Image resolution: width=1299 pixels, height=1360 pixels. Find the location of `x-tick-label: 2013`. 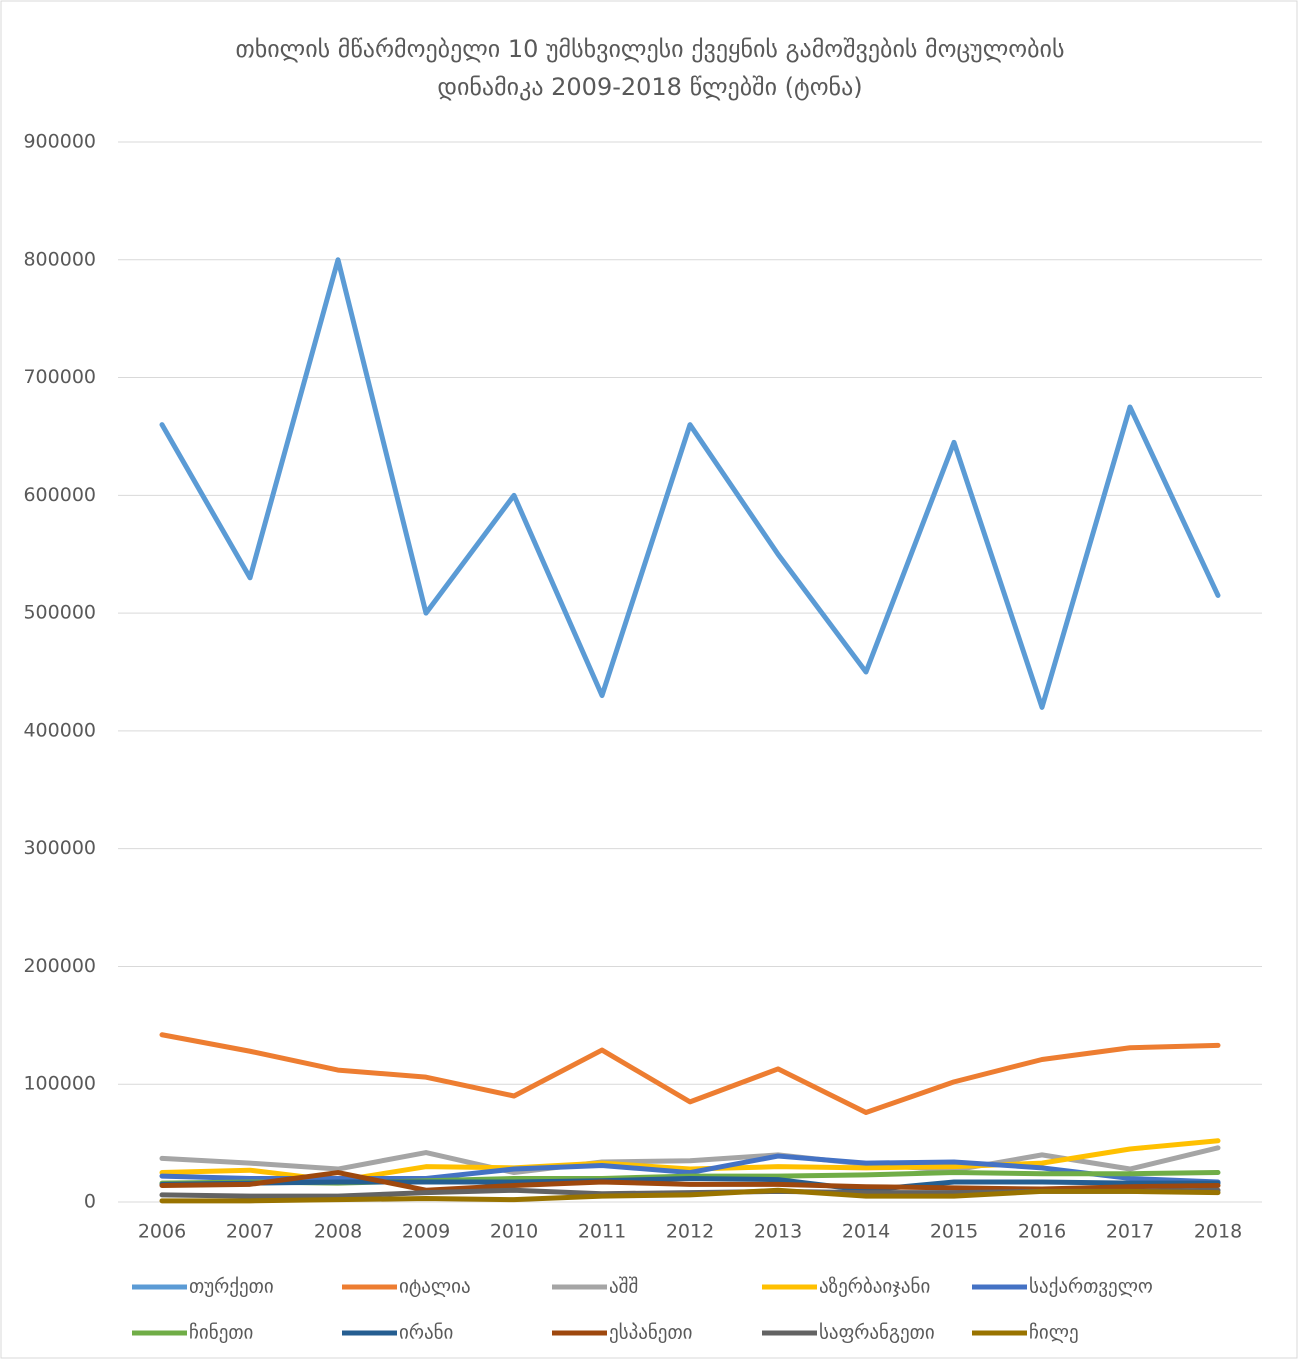

x-tick-label: 2013 is located at coordinates (778, 1232).